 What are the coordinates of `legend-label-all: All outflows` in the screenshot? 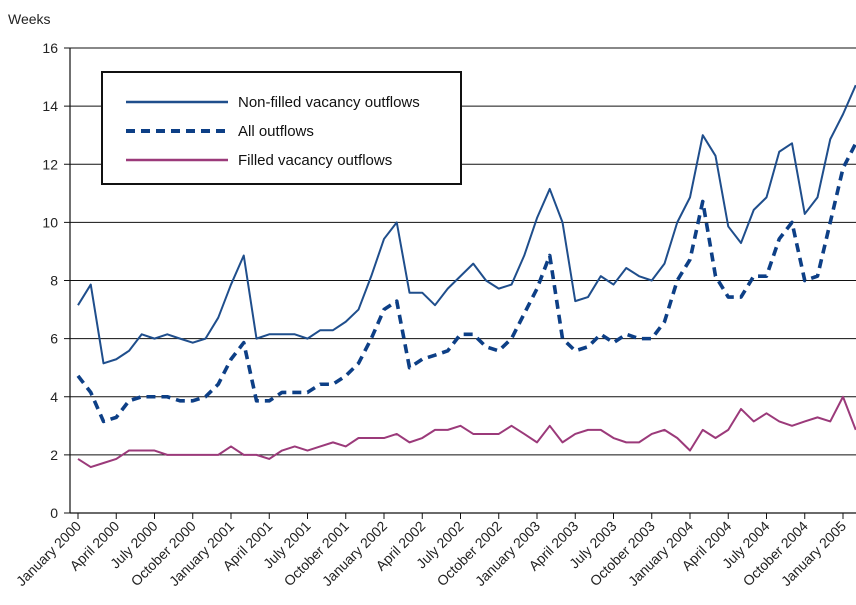 It's located at (276, 131).